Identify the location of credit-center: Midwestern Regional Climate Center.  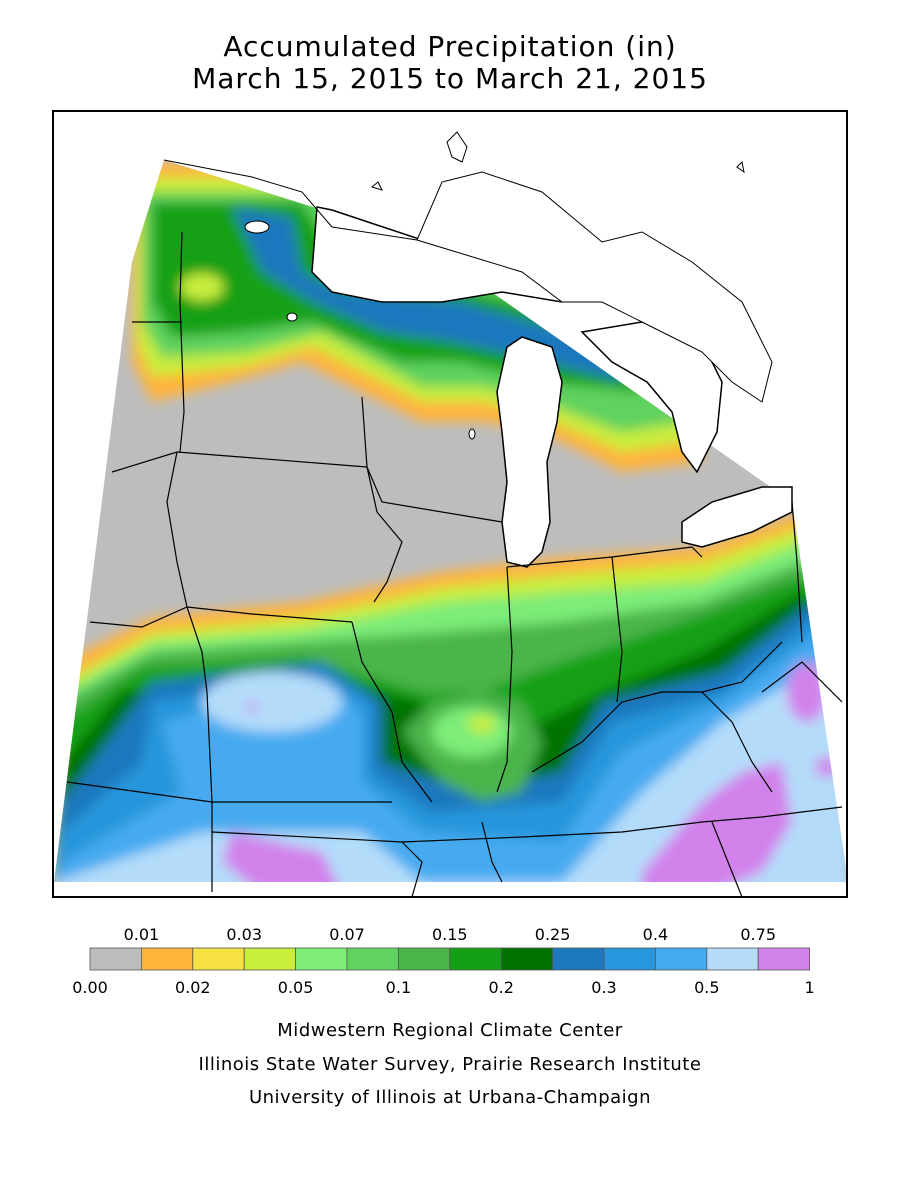
(450, 1030).